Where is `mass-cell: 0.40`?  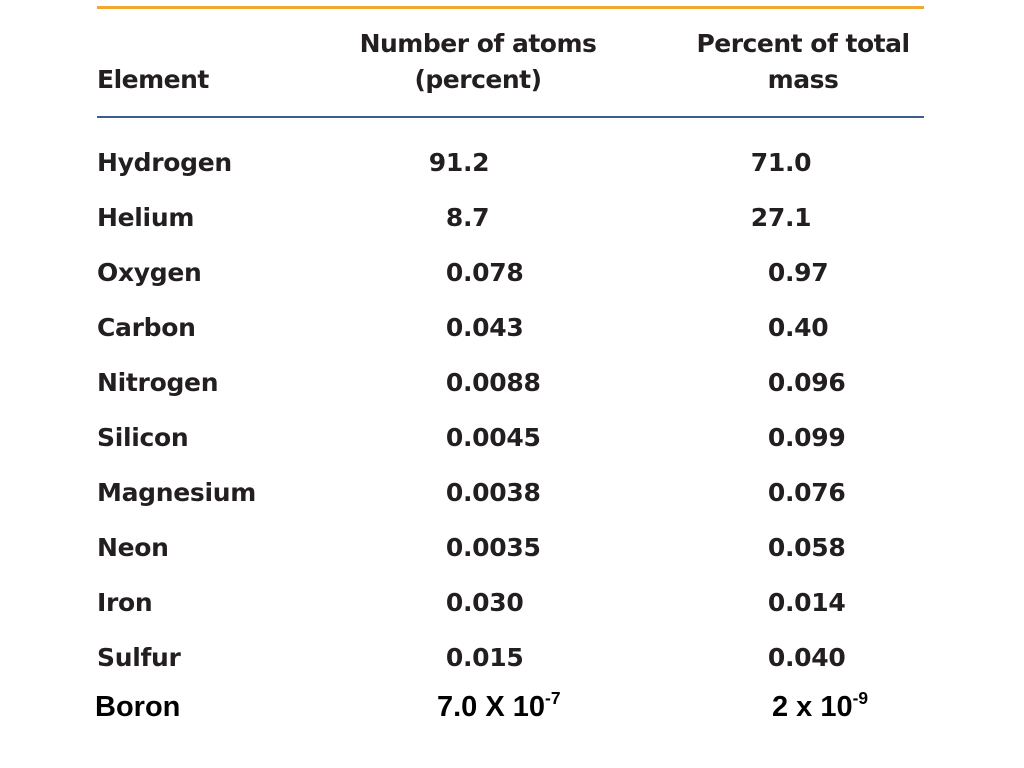
mass-cell: 0.40 is located at coordinates (798, 327).